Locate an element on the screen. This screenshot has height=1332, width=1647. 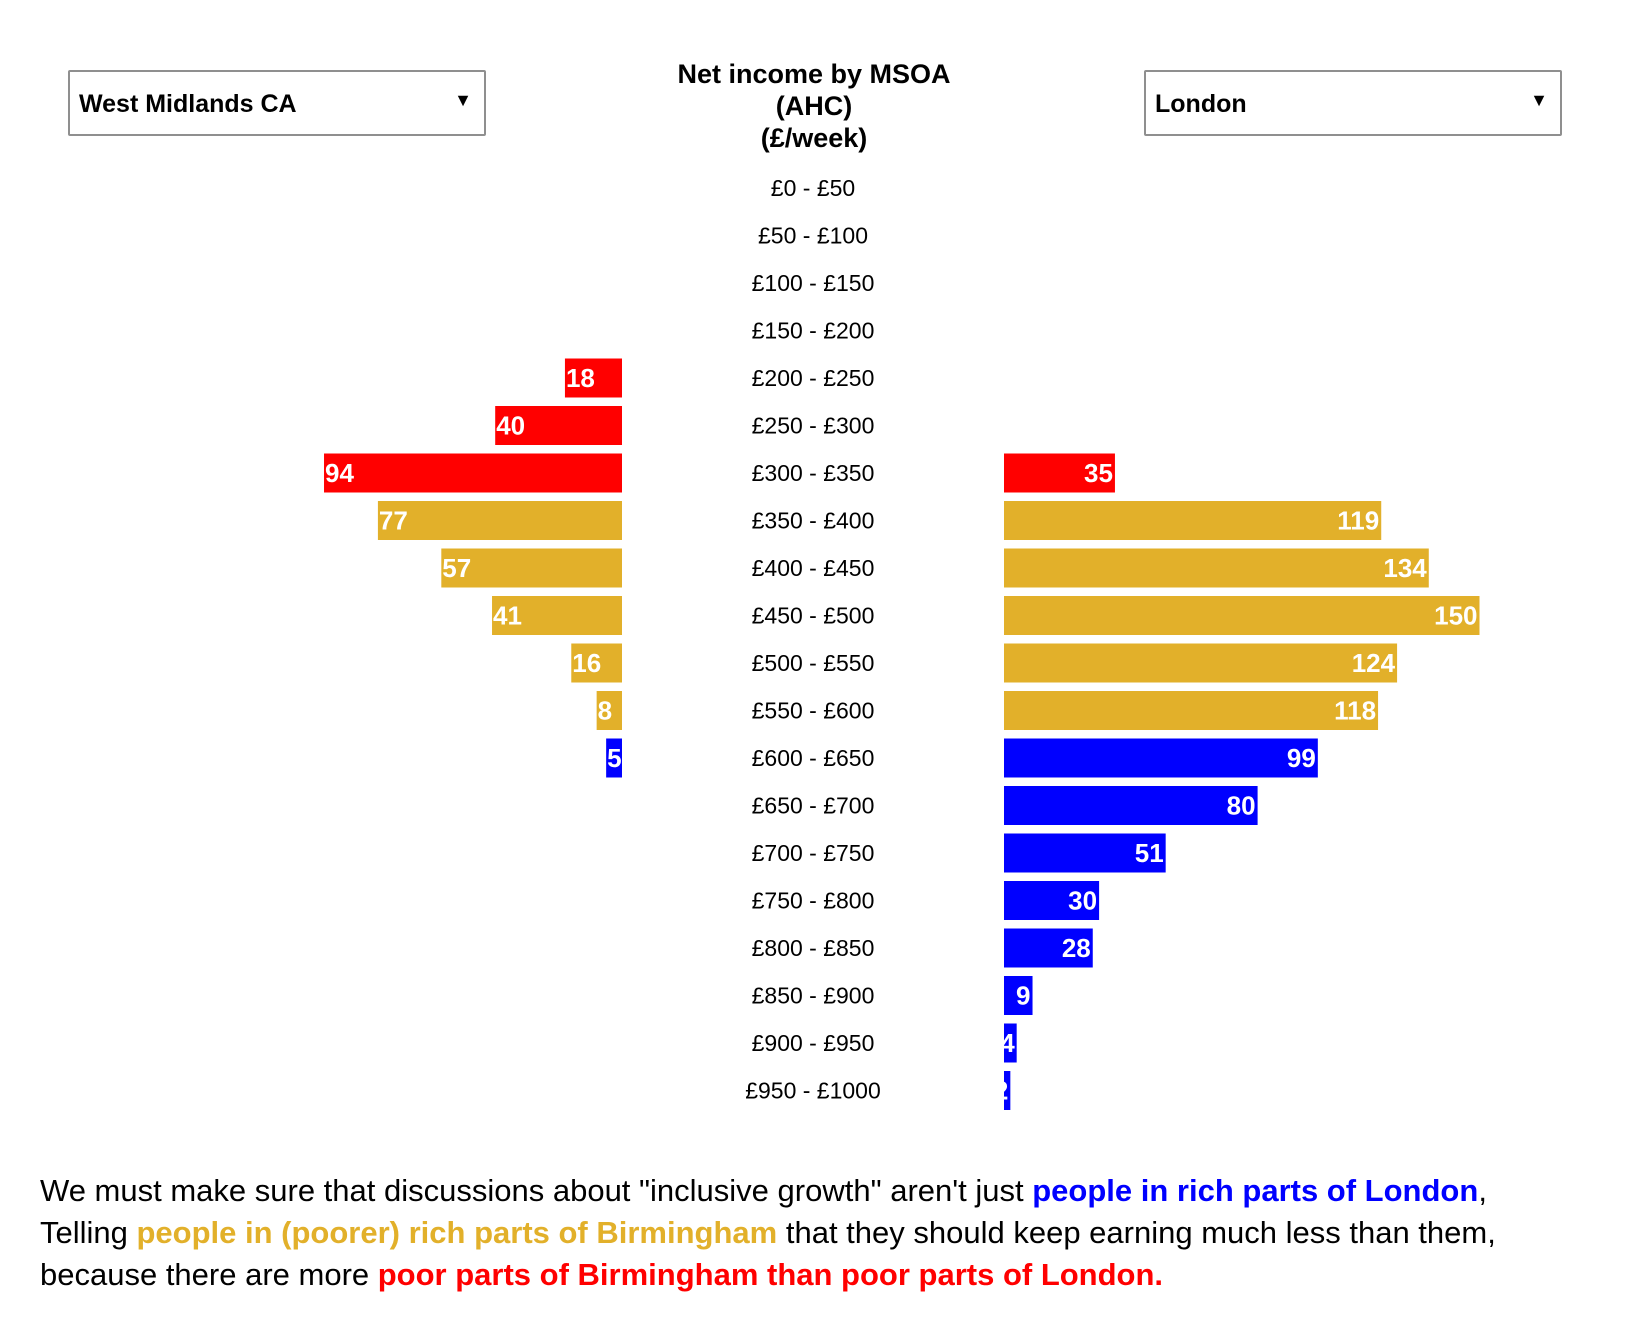
category-label: £300 - £350 is located at coordinates (813, 473).